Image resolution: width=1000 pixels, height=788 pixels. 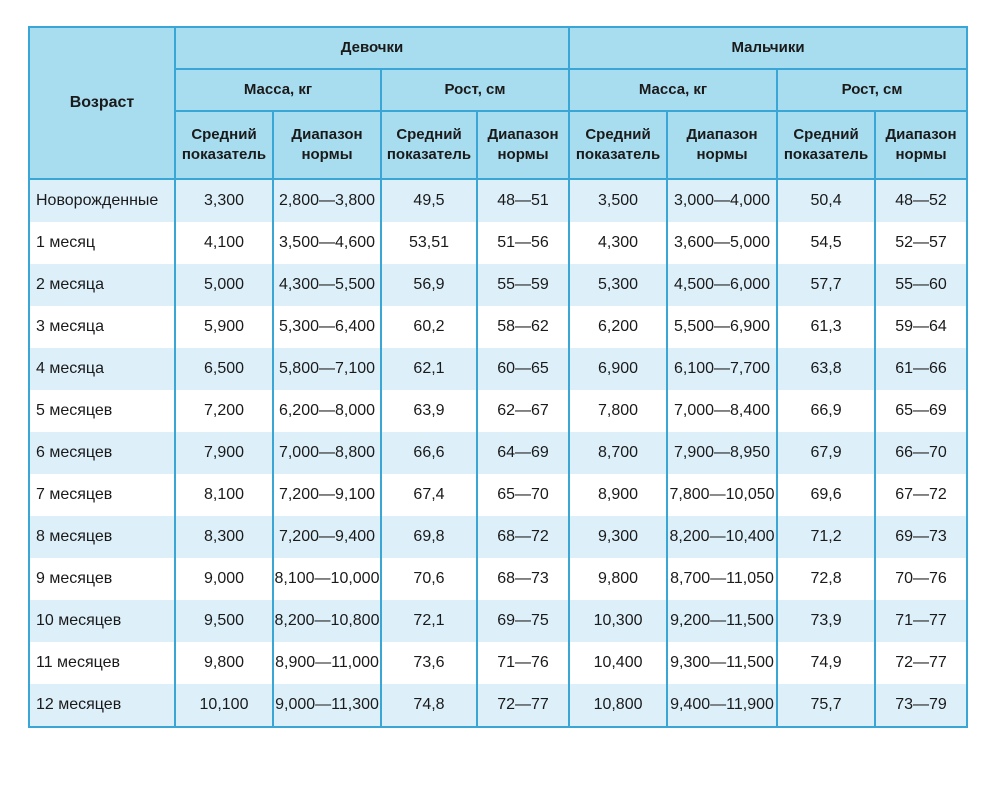 What do you see at coordinates (921, 453) in the screenshot?
I see `boys-height-range-cell: 66—70` at bounding box center [921, 453].